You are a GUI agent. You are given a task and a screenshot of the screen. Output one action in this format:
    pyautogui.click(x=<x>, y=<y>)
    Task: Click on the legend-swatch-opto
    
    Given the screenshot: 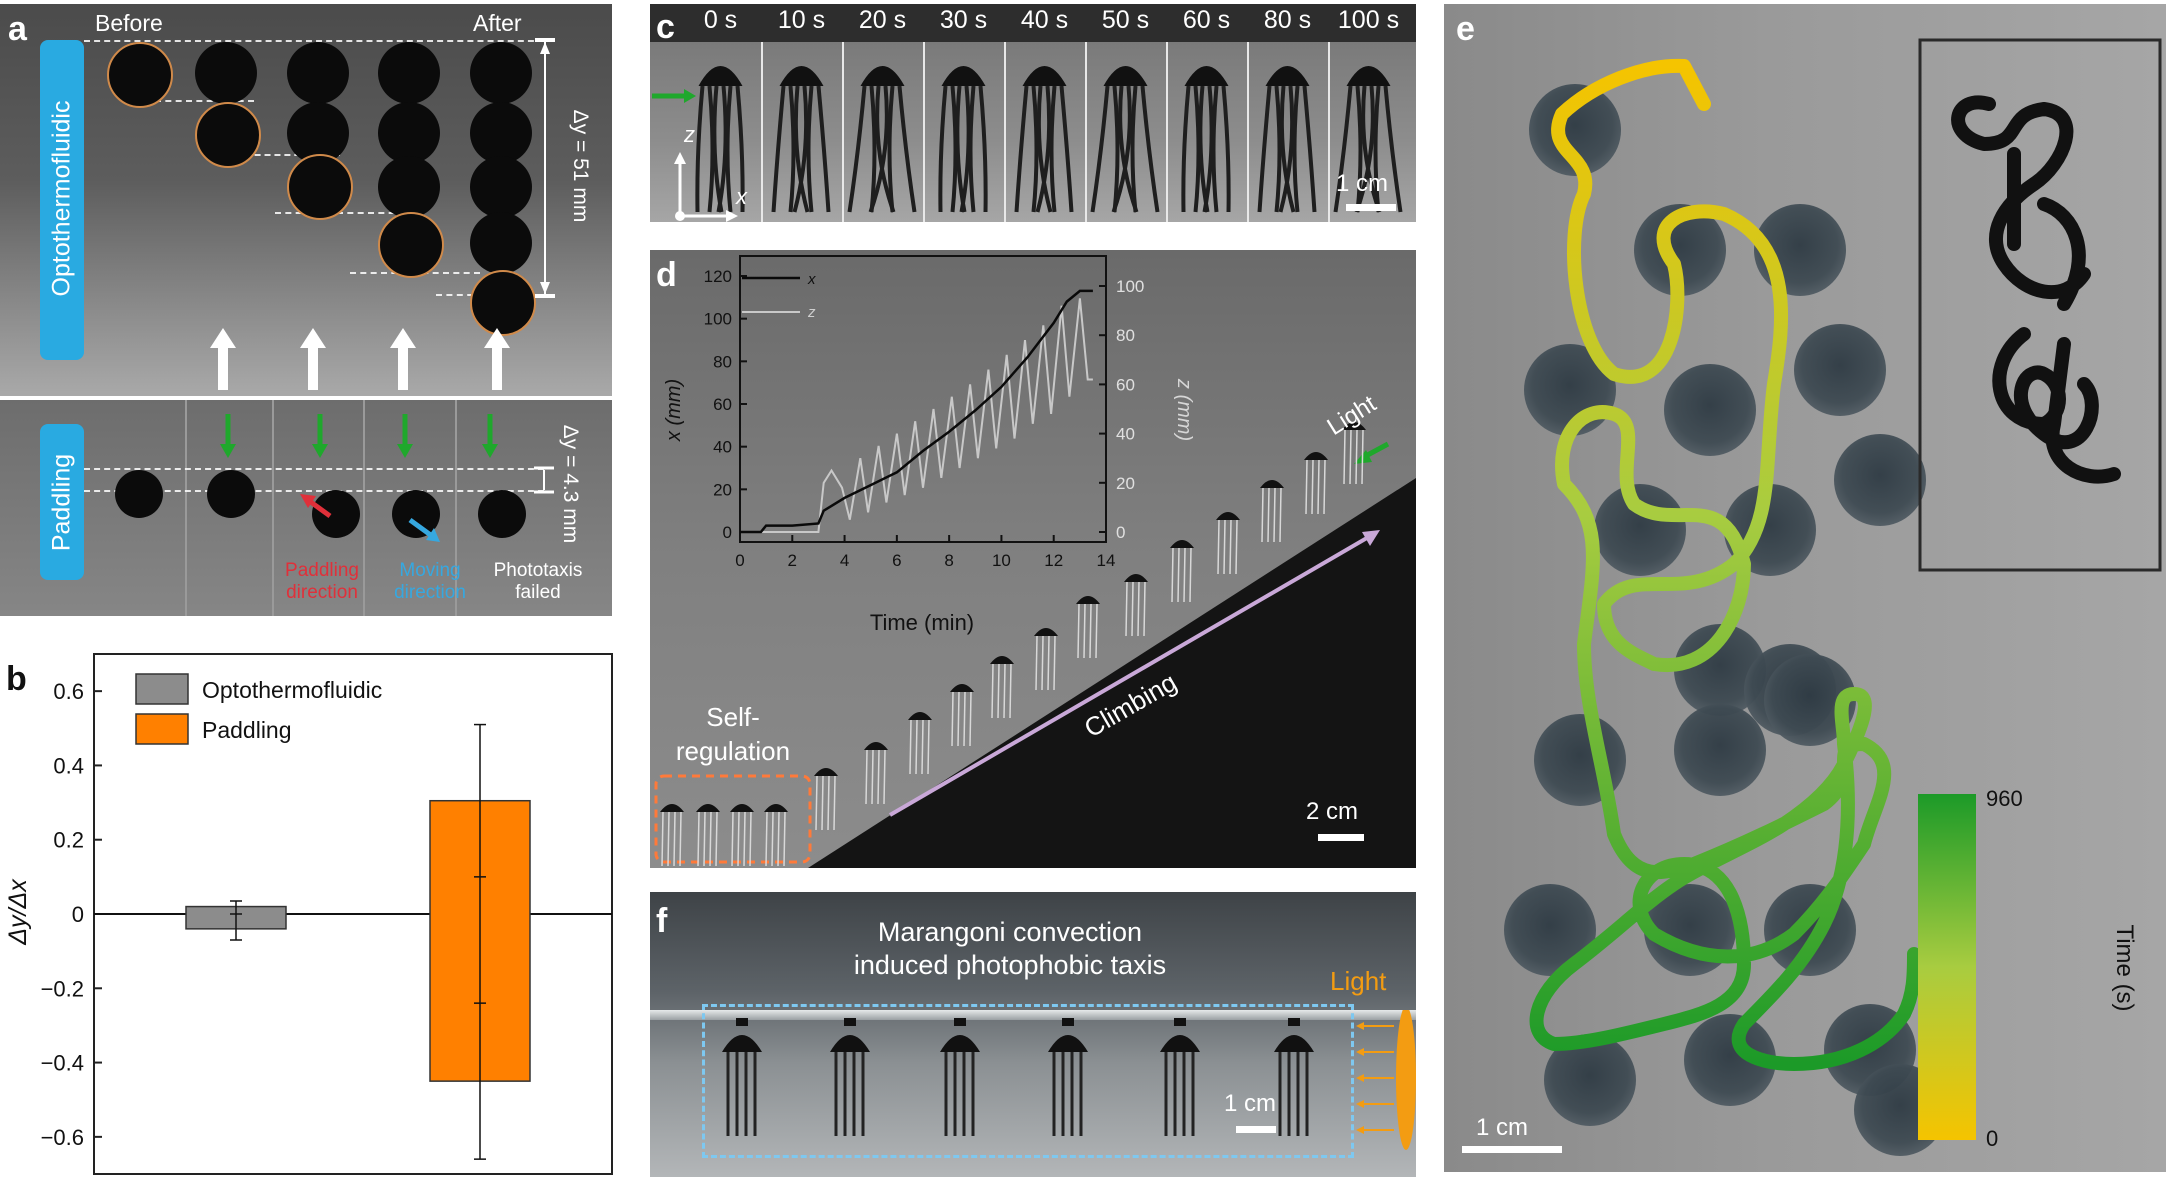 What is the action you would take?
    pyautogui.click(x=162, y=689)
    